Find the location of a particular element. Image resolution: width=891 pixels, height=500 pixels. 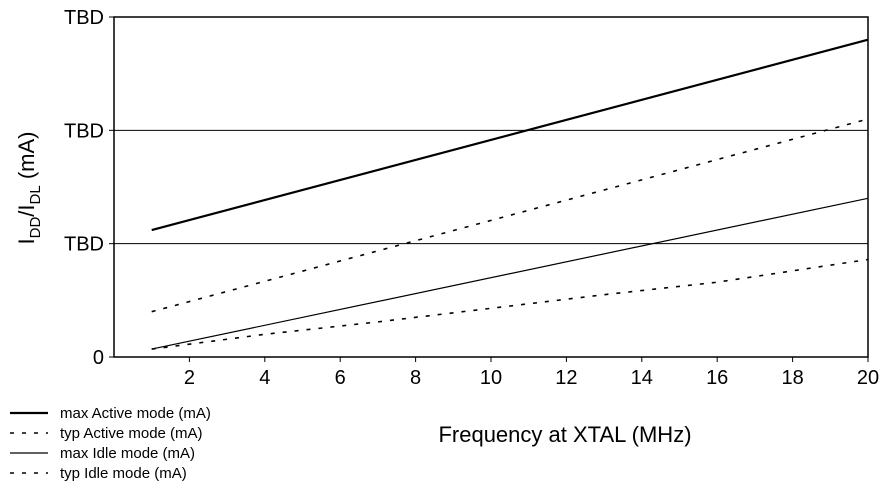

y-axis-ticks: 0 TBD TBD TBD is located at coordinates (89, 188).